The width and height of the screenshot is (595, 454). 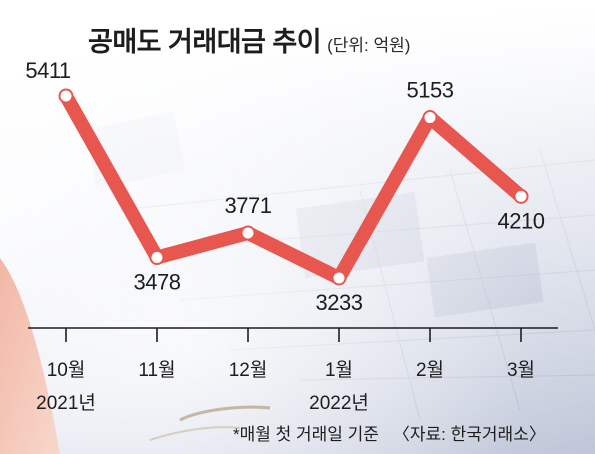 What do you see at coordinates (157, 282) in the screenshot?
I see `data-label: 3478` at bounding box center [157, 282].